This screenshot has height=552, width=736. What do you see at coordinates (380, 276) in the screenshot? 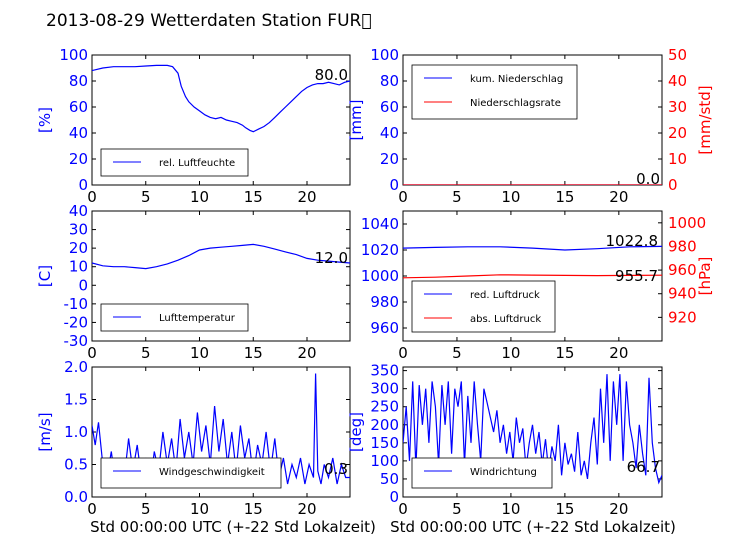
I see `y-tick-label: 1000` at bounding box center [380, 276].